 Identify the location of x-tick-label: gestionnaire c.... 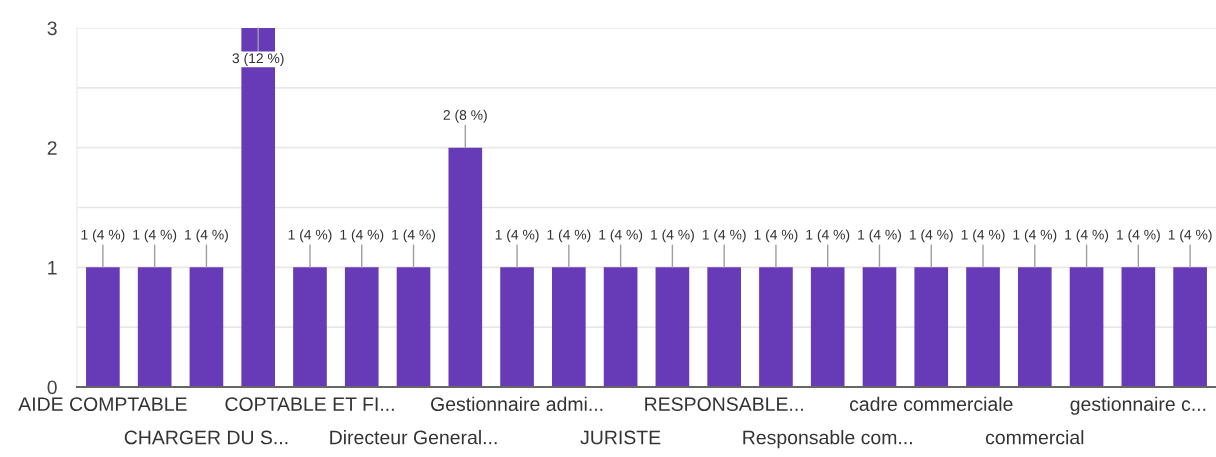
(1138, 405).